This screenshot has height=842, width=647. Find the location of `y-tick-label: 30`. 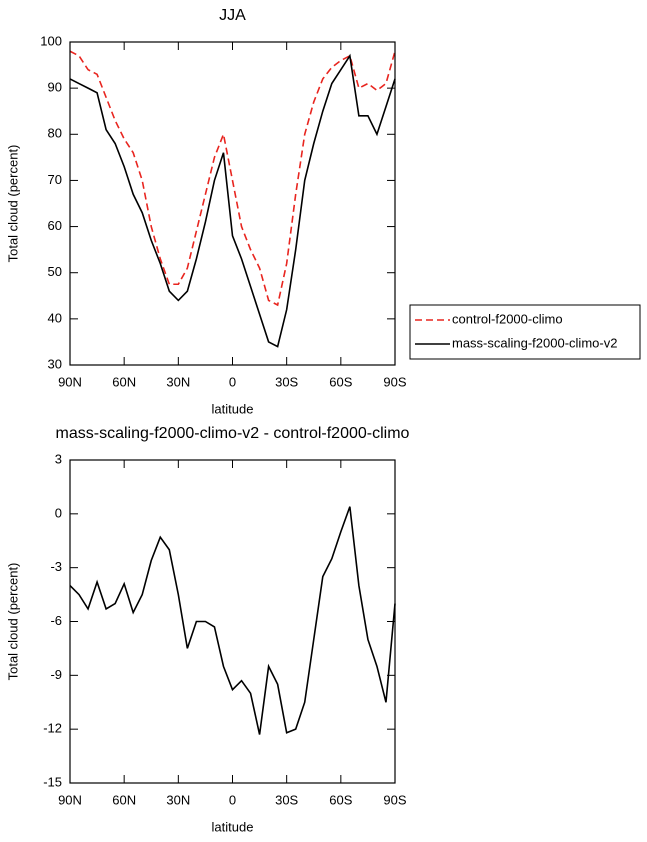

y-tick-label: 30 is located at coordinates (55, 363).